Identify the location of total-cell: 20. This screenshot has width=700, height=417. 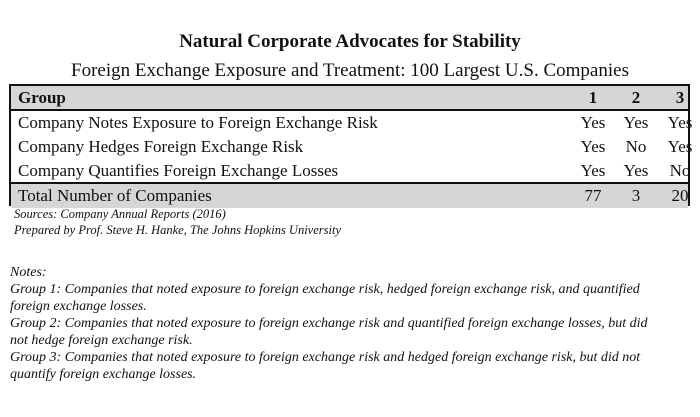
(680, 195).